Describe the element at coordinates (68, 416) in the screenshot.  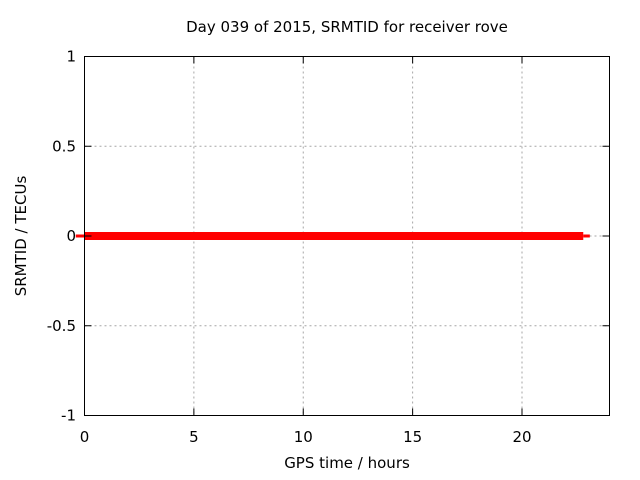
I see `y-tick-label: -1` at that location.